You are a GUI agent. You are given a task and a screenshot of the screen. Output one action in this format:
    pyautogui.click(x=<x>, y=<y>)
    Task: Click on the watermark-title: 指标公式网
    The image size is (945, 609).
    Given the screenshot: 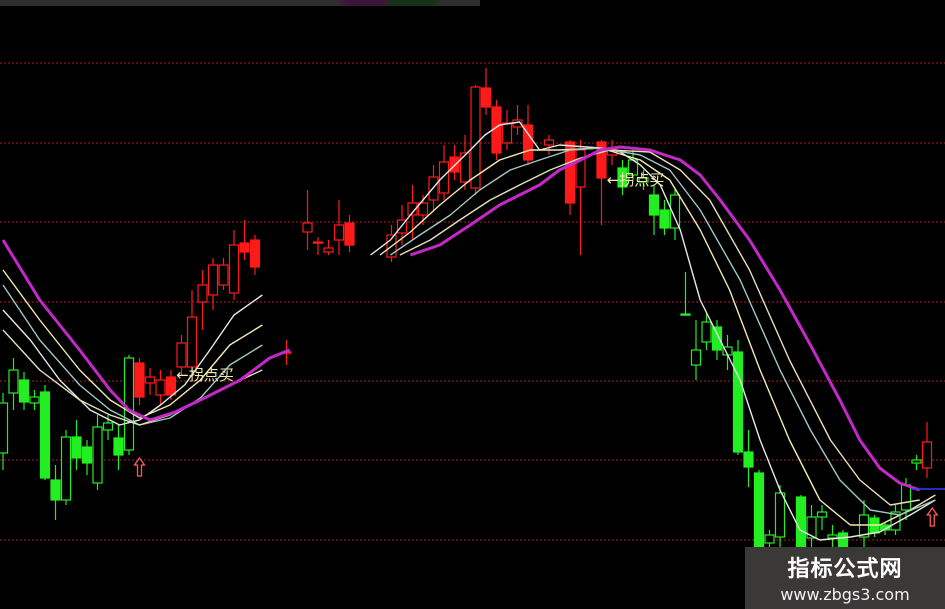 What is the action you would take?
    pyautogui.click(x=845, y=569)
    